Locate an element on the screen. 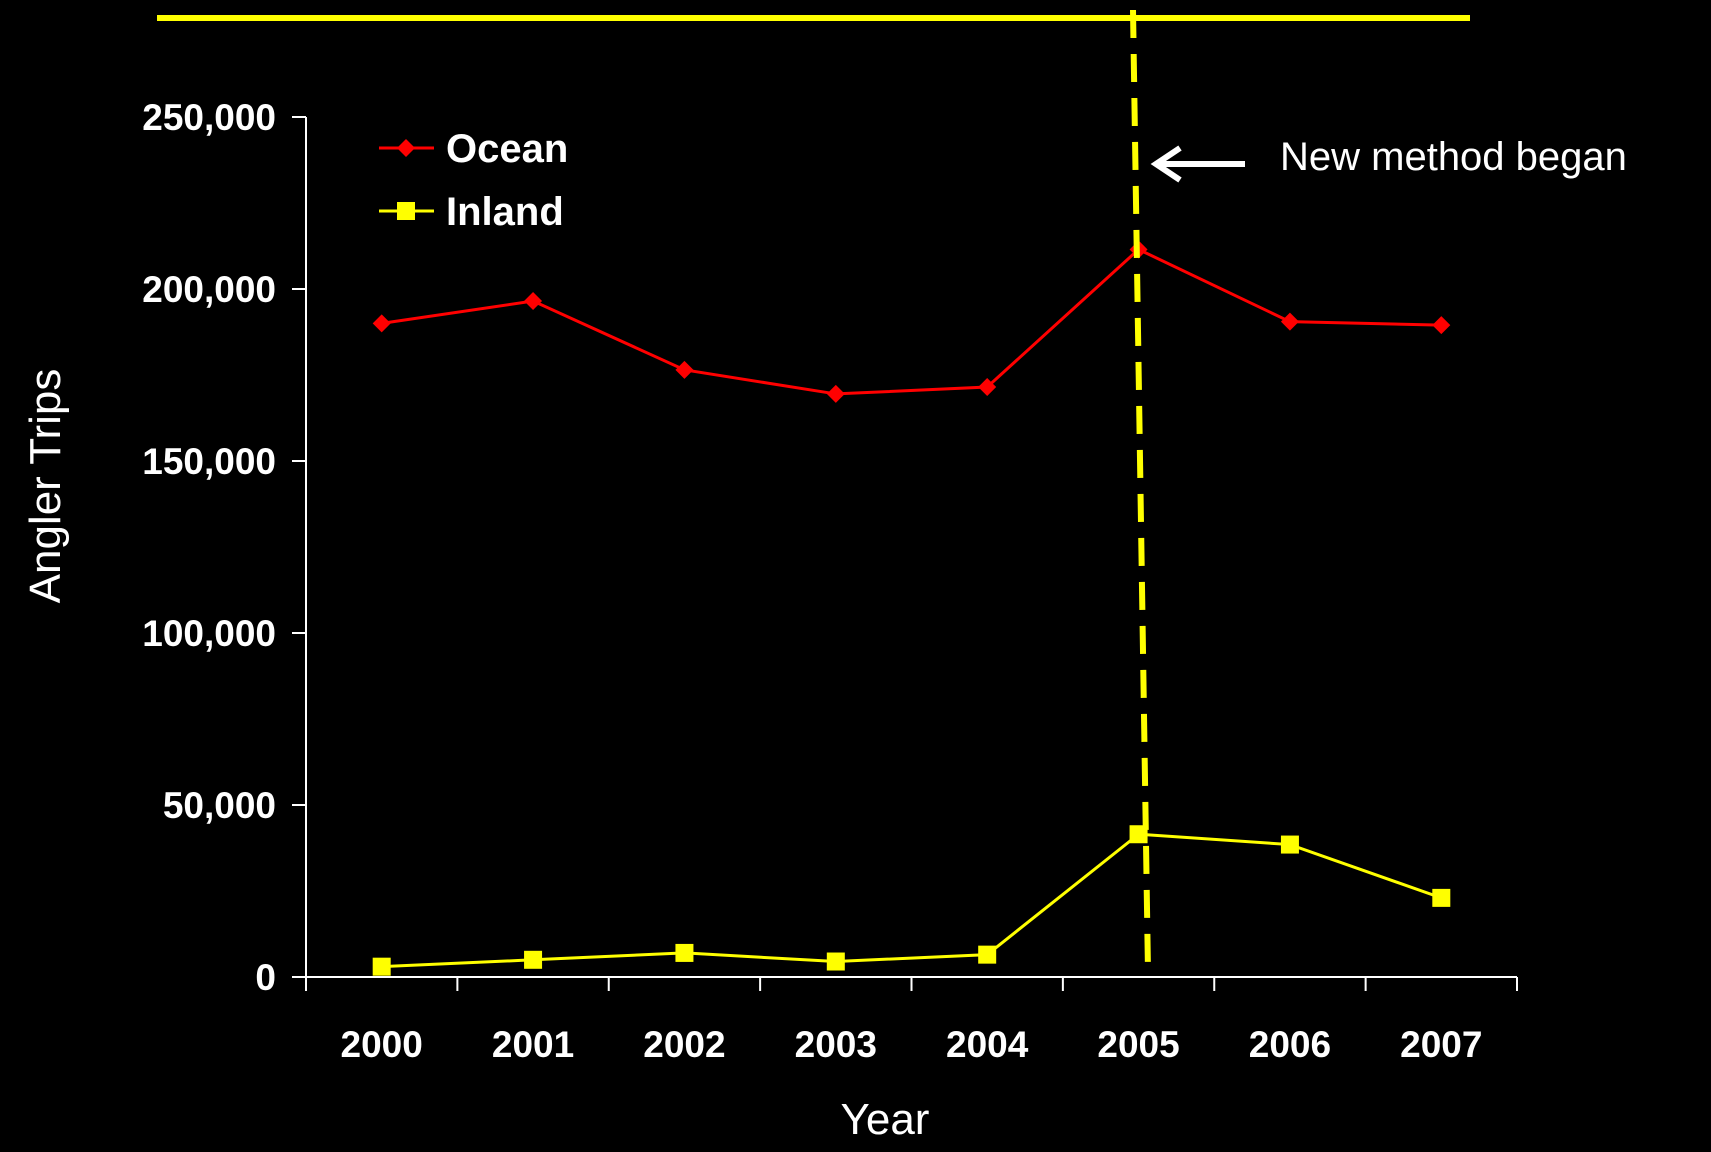 This screenshot has width=1711, height=1152. legend-item-ocean: Ocean is located at coordinates (473, 149).